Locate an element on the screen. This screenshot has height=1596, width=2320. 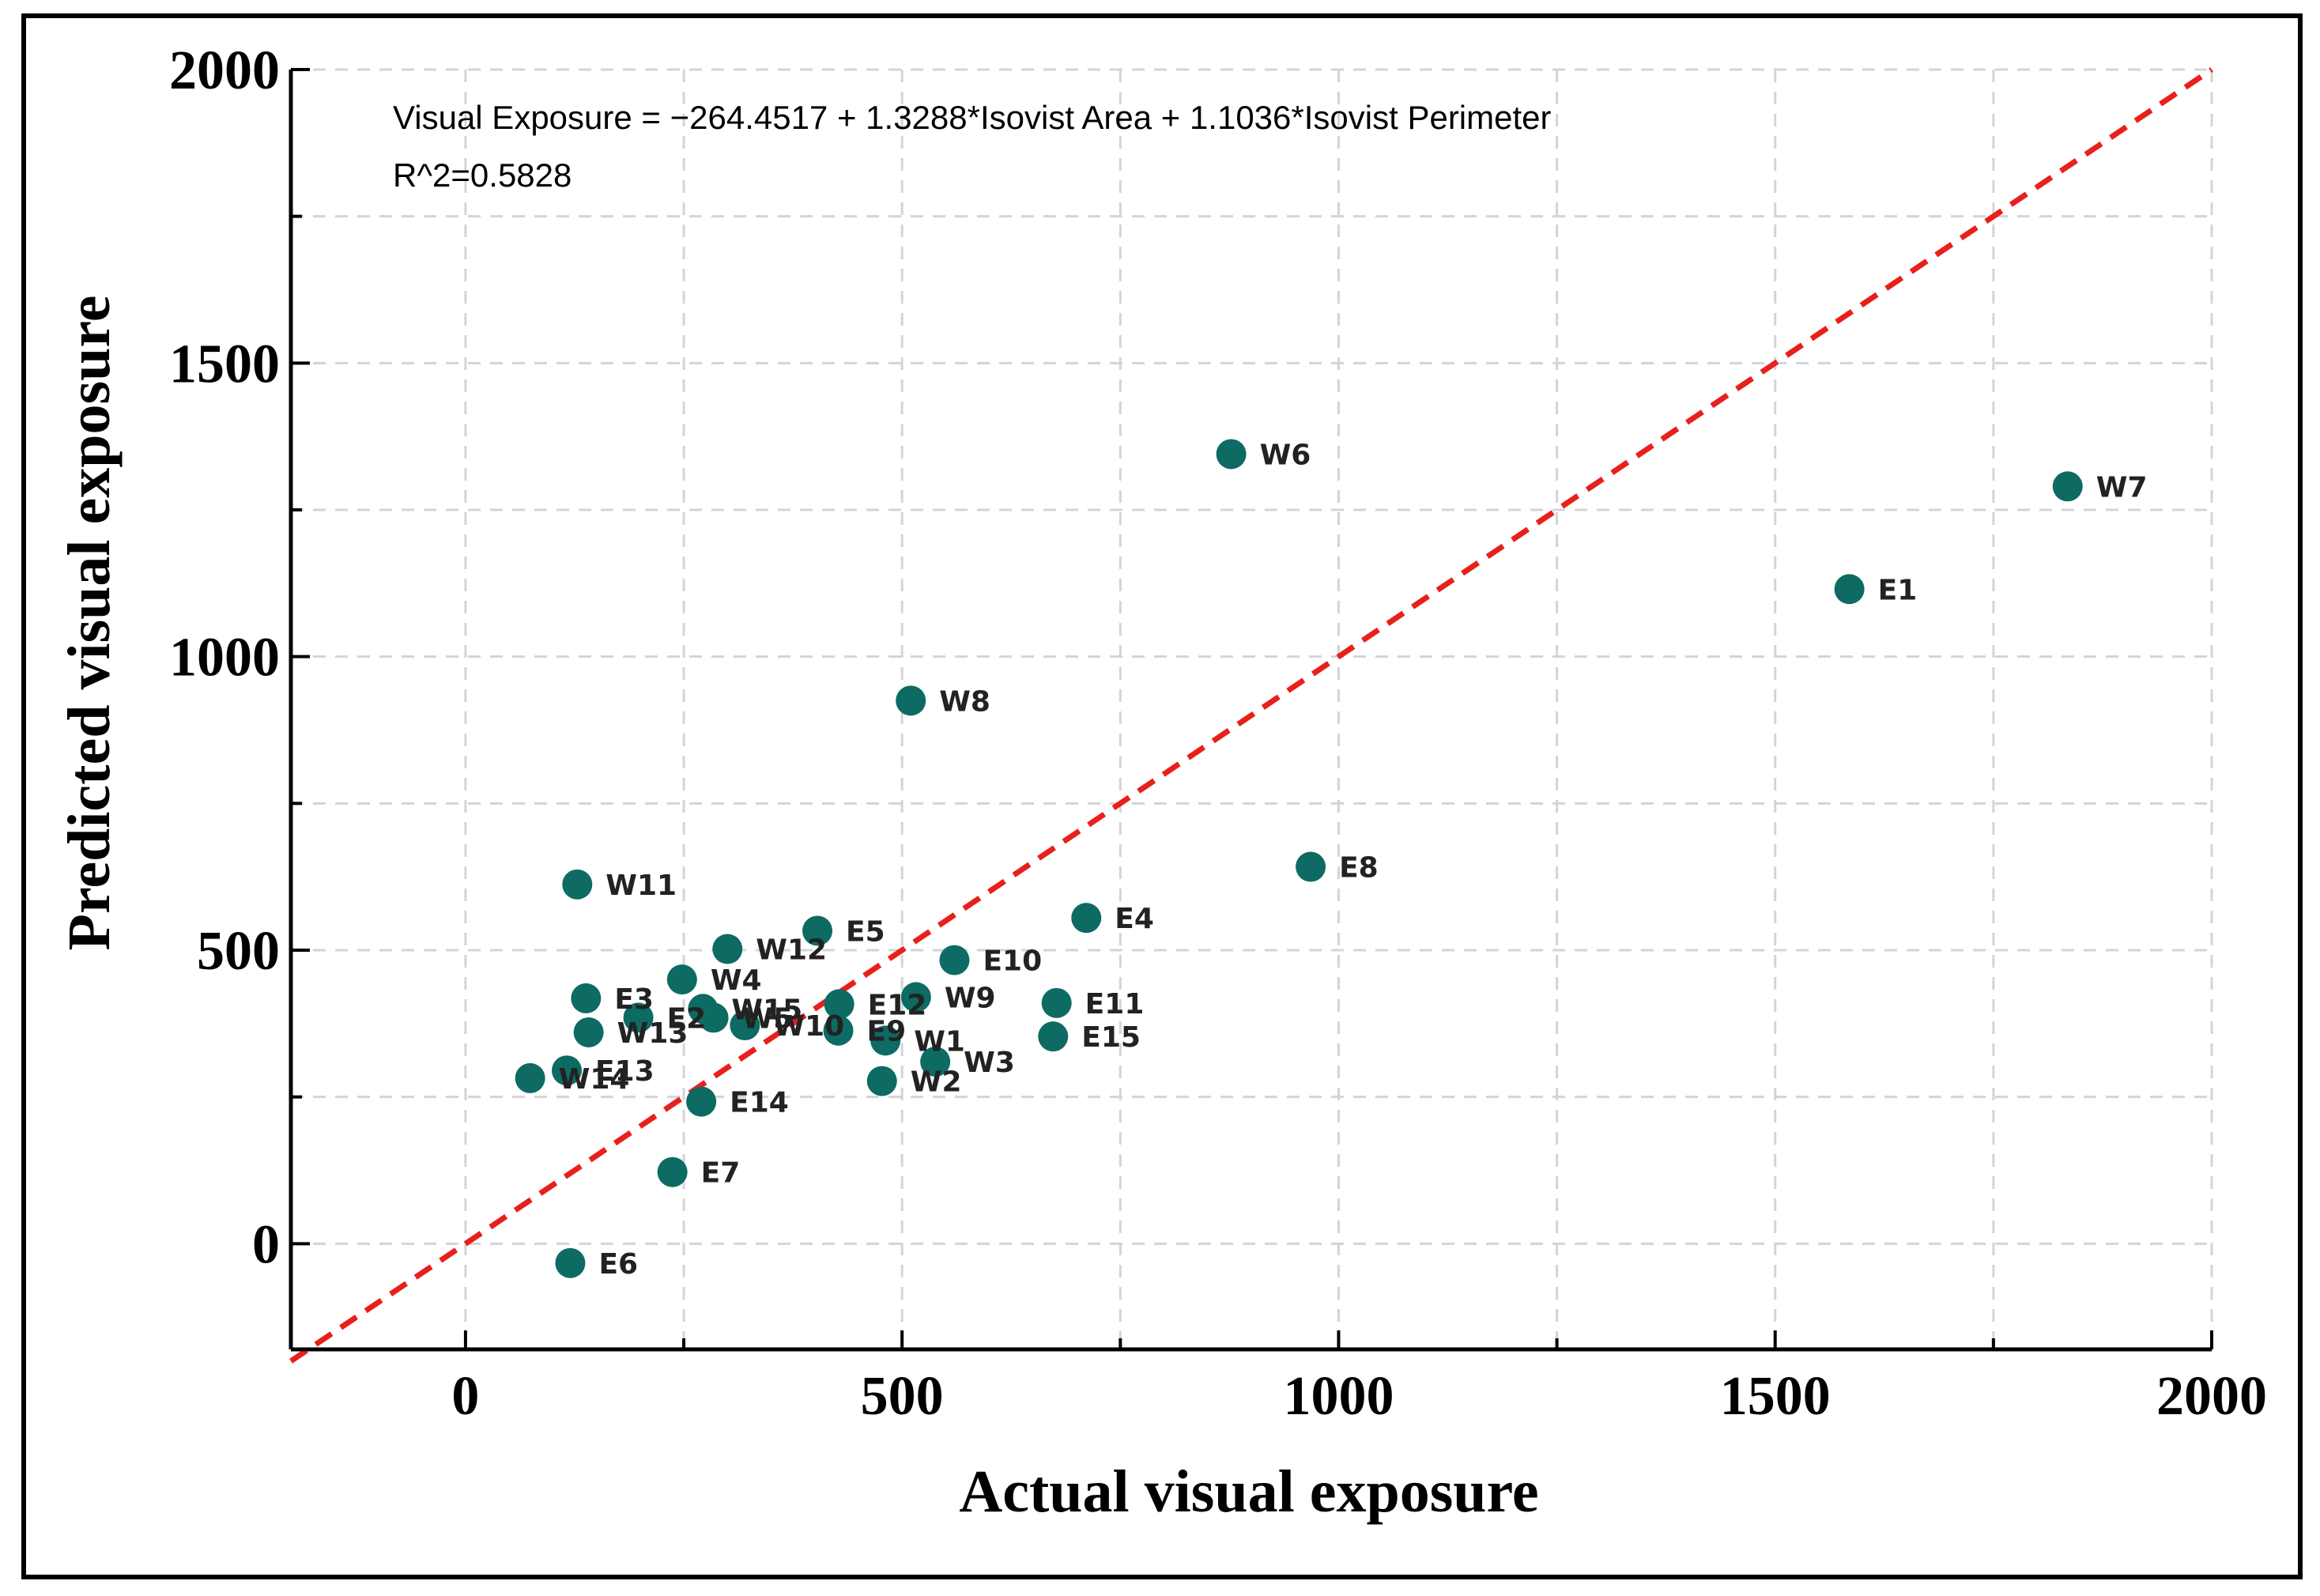
y-tick-label: 2000 is located at coordinates (224, 70).